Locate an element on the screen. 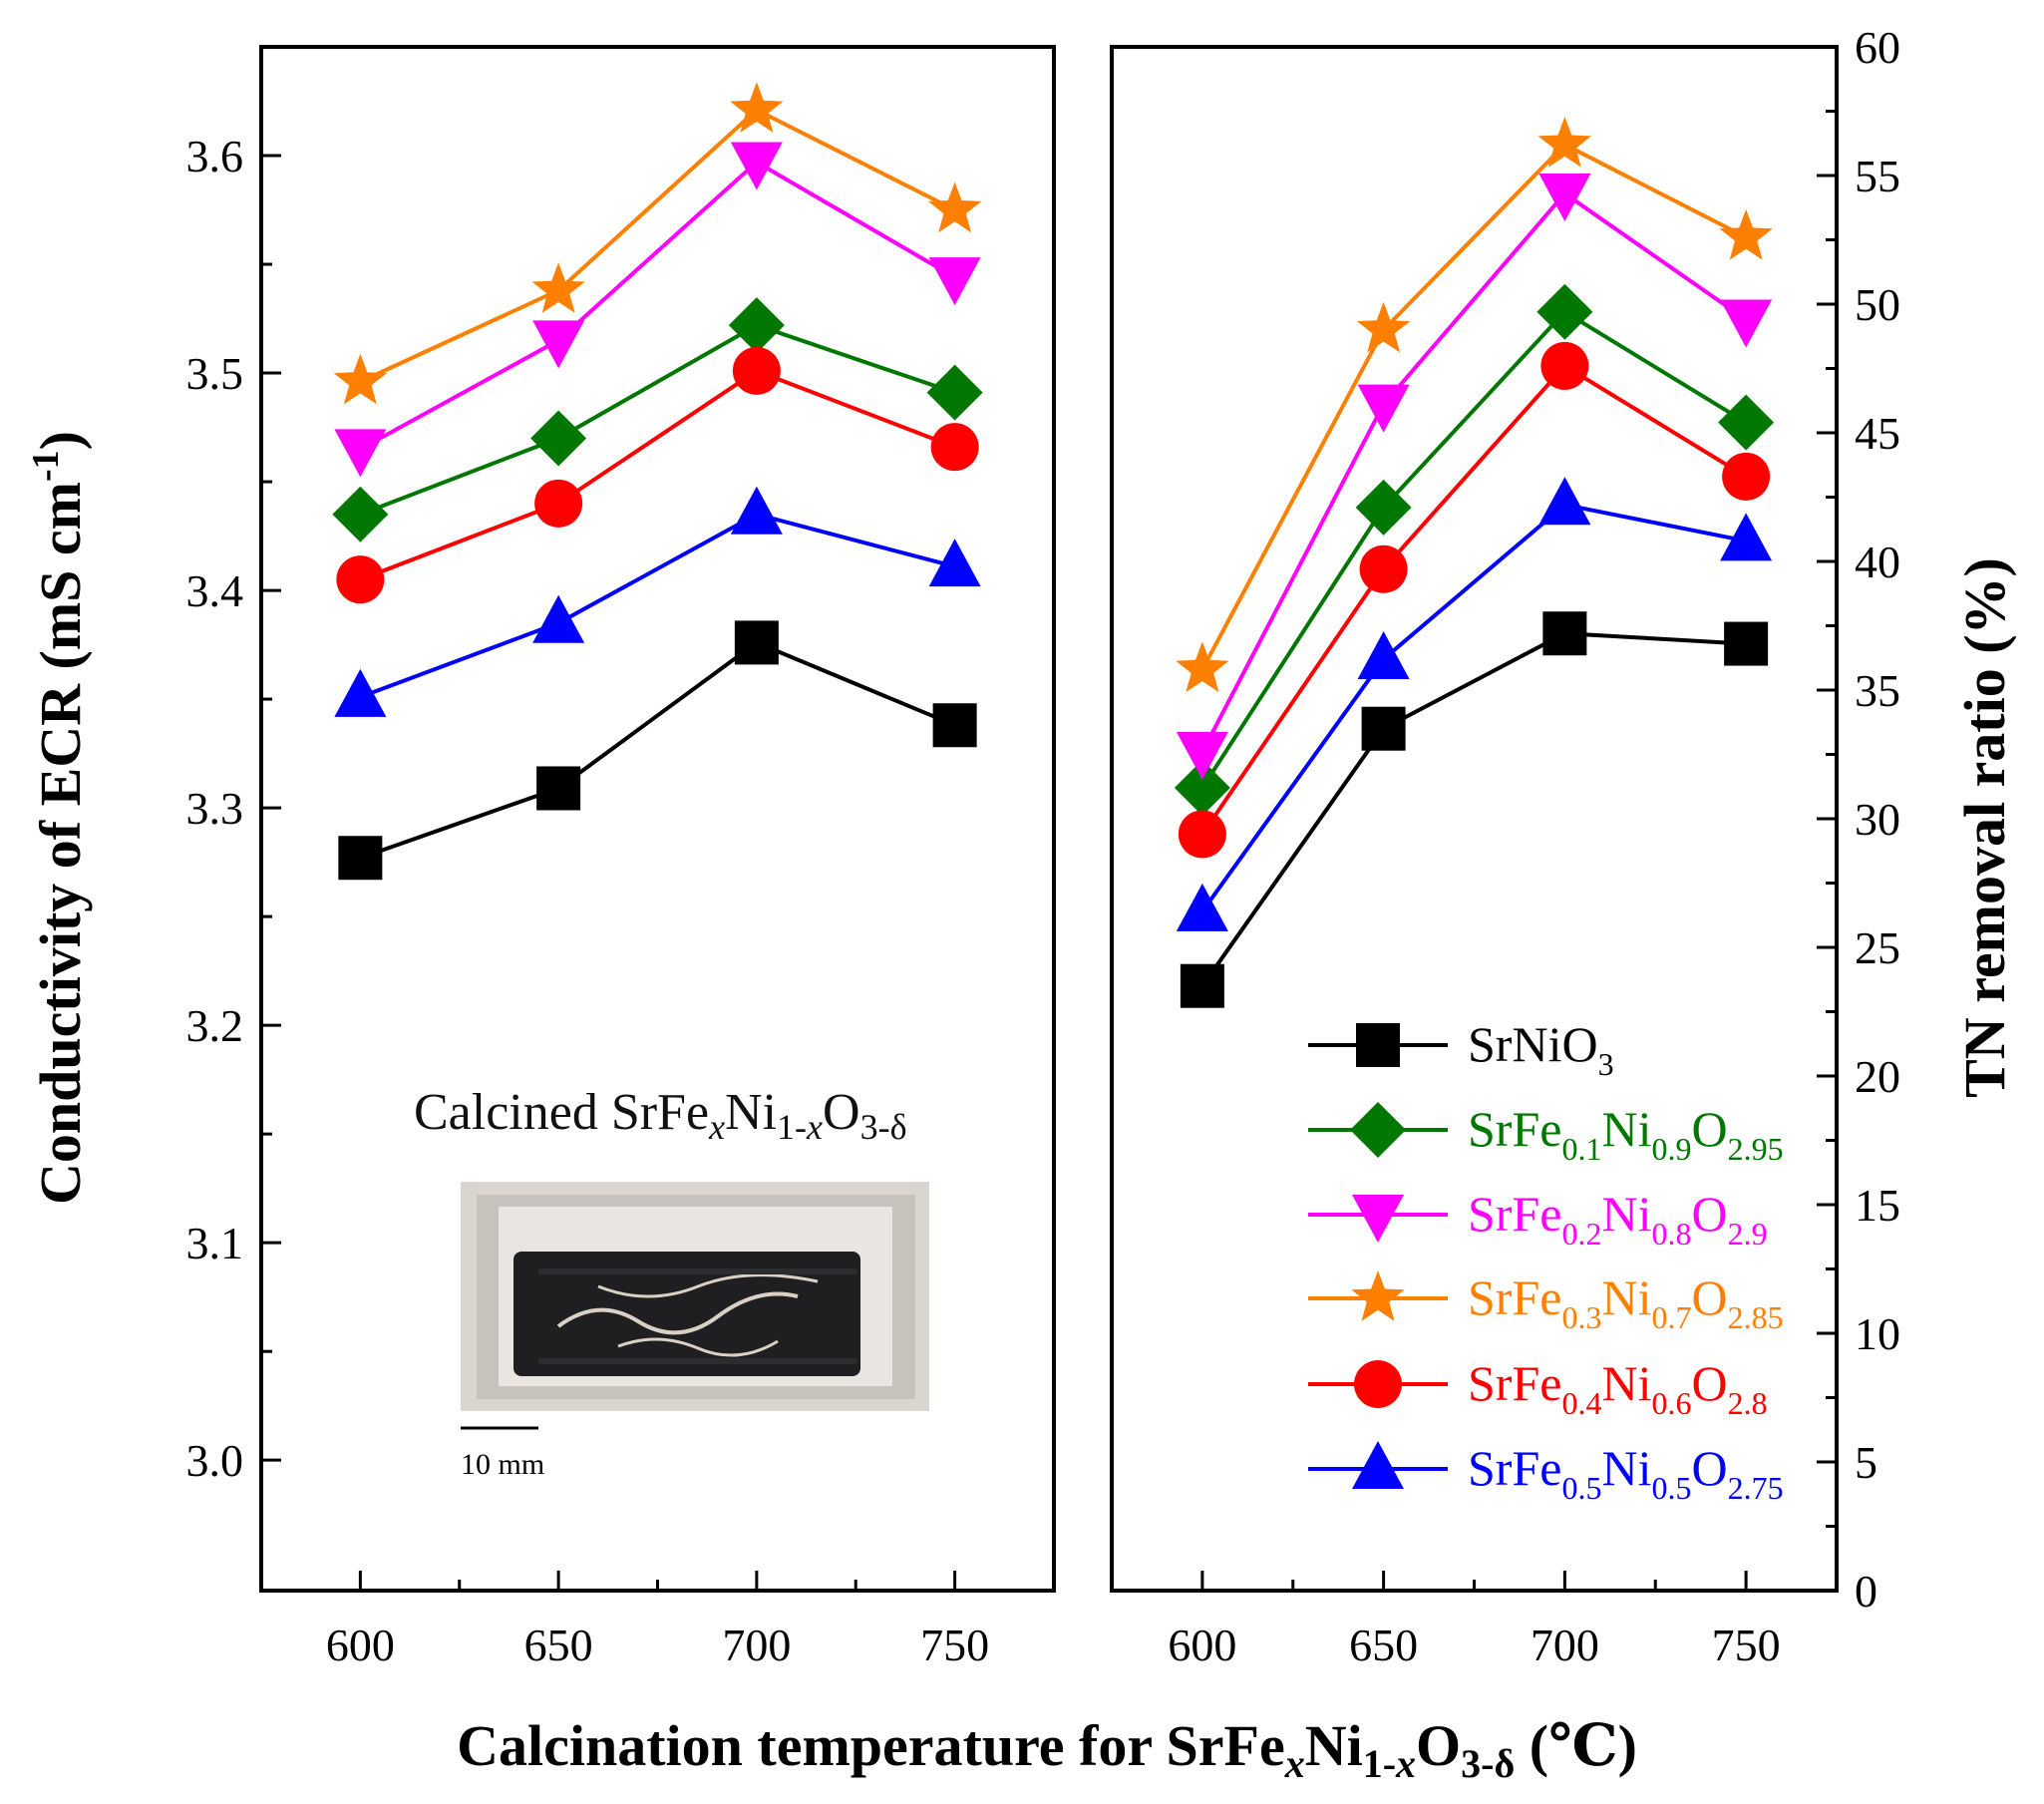  left-series-line-fe02 is located at coordinates (657, 306).